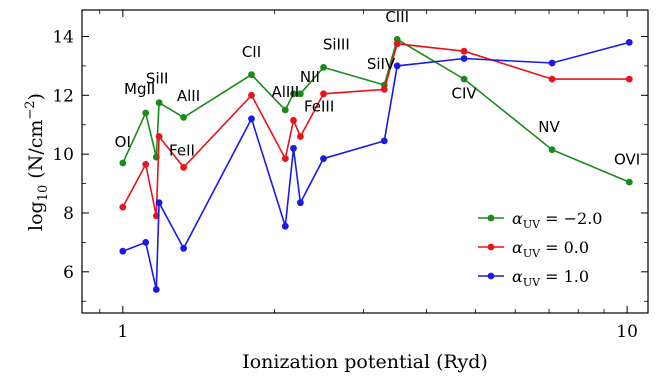 This screenshot has height=377, width=656. I want to click on legend-entry: αUV = 0.0, so click(533, 249).